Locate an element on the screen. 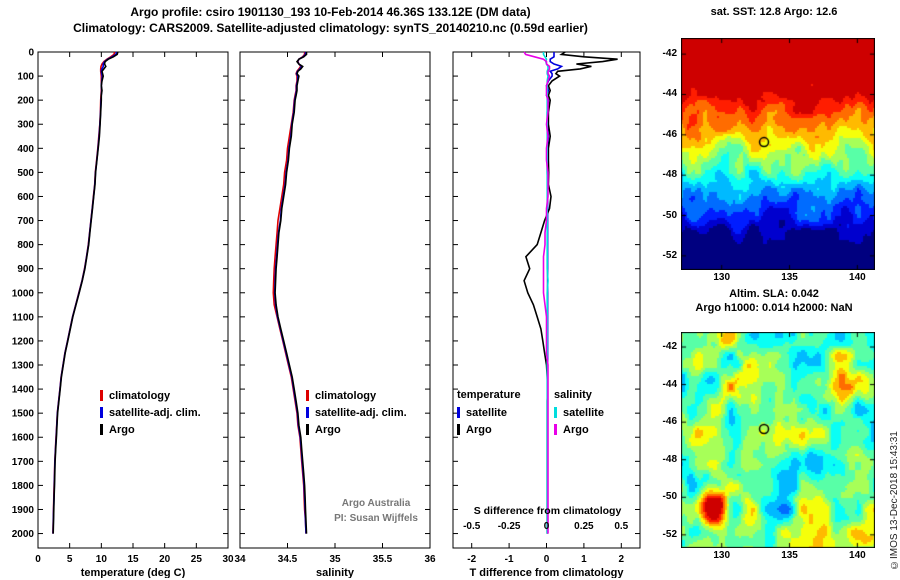 The height and width of the screenshot is (580, 900). s_argo-line is located at coordinates (291, 293).